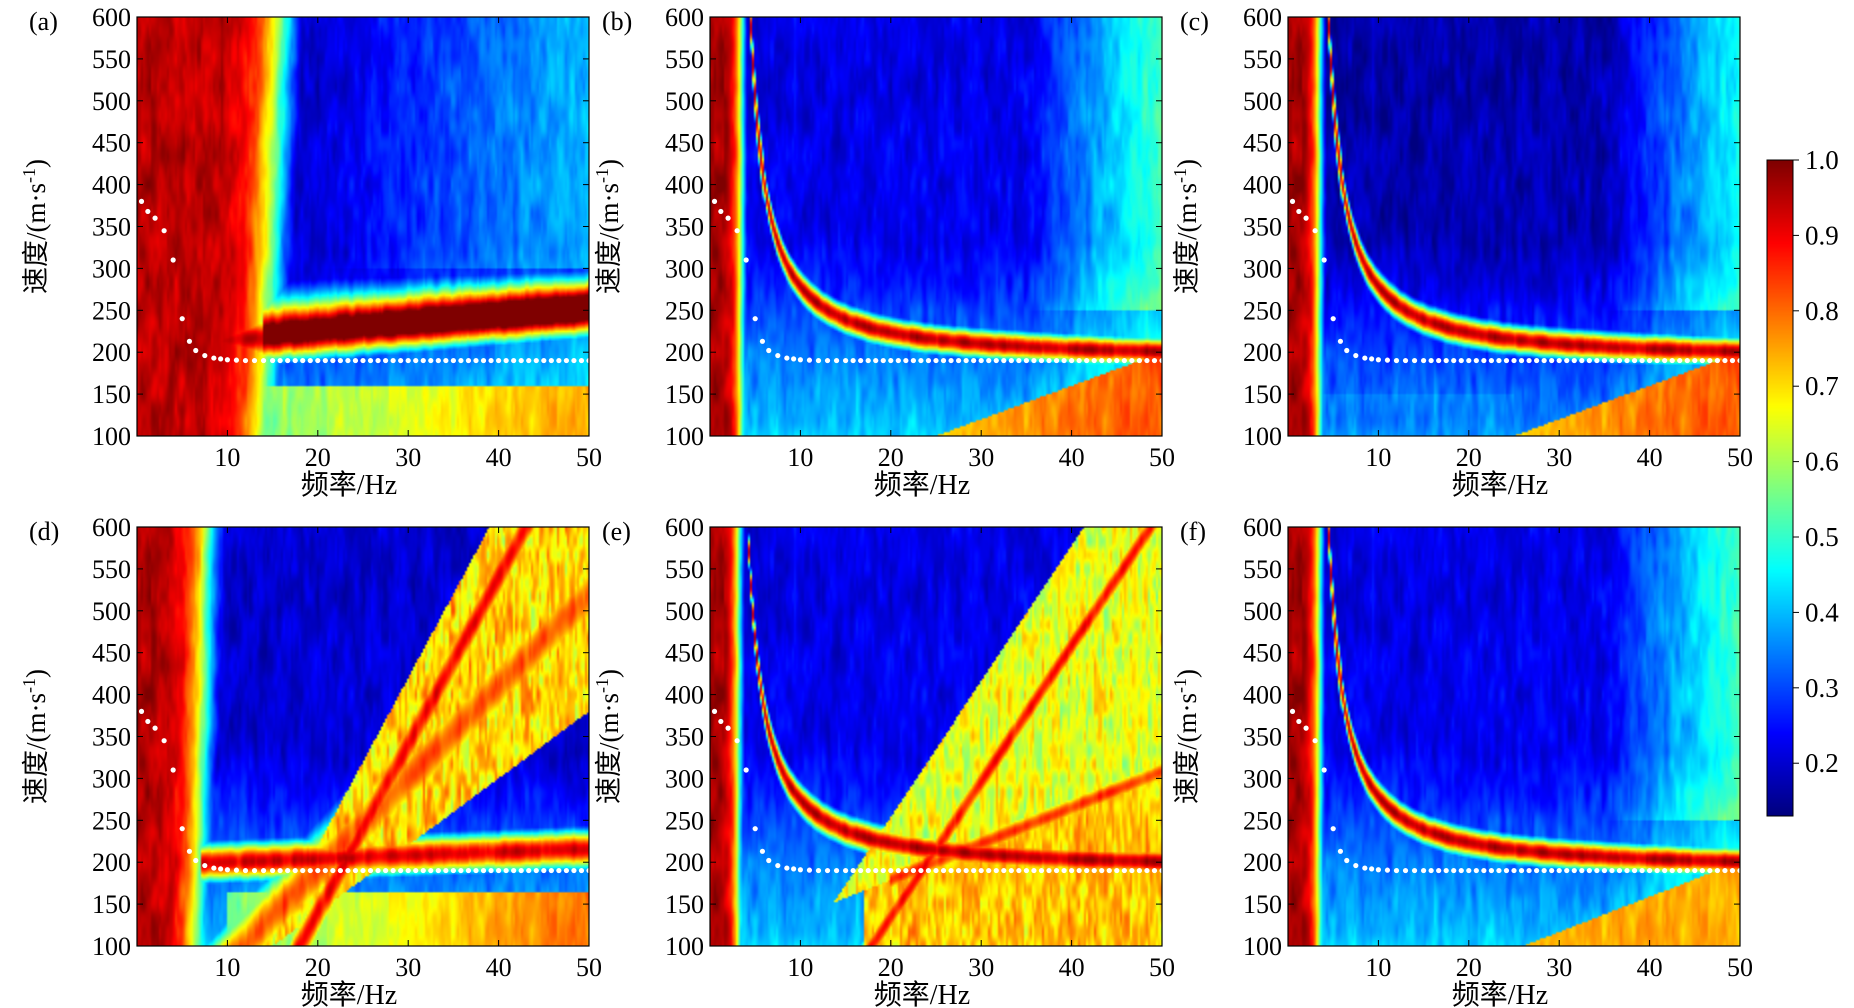 This screenshot has height=1008, width=1854. I want to click on panel-label: (a), so click(43, 21).